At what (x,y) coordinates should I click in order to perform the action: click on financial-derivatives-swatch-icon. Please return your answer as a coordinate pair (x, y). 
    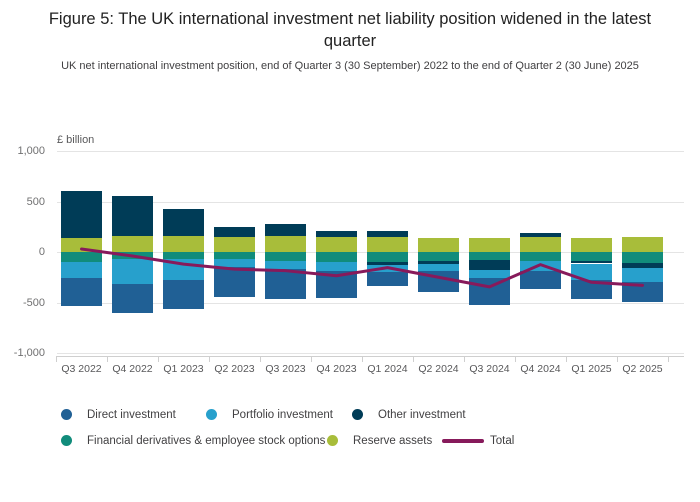
    Looking at the image, I should click on (66, 440).